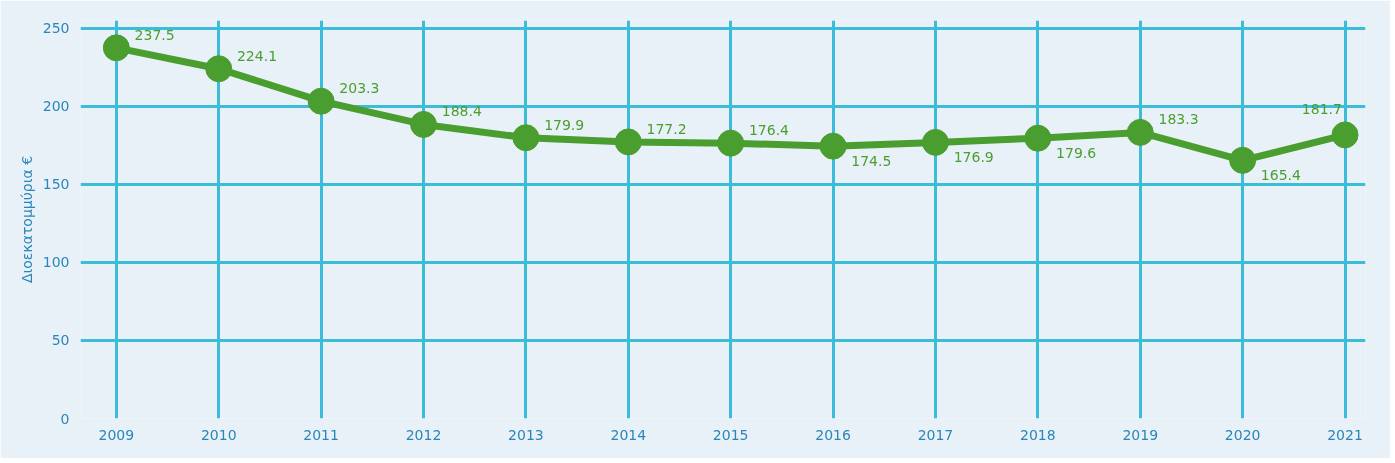 Image resolution: width=1395 pixels, height=463 pixels. Describe the element at coordinates (116, 434) in the screenshot. I see `x-tick-label: 2009` at that location.